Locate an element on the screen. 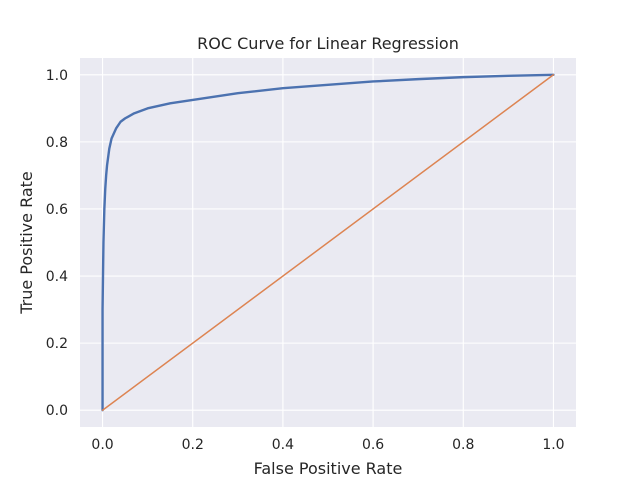  x-tick-label-2: 0.4 is located at coordinates (283, 445).